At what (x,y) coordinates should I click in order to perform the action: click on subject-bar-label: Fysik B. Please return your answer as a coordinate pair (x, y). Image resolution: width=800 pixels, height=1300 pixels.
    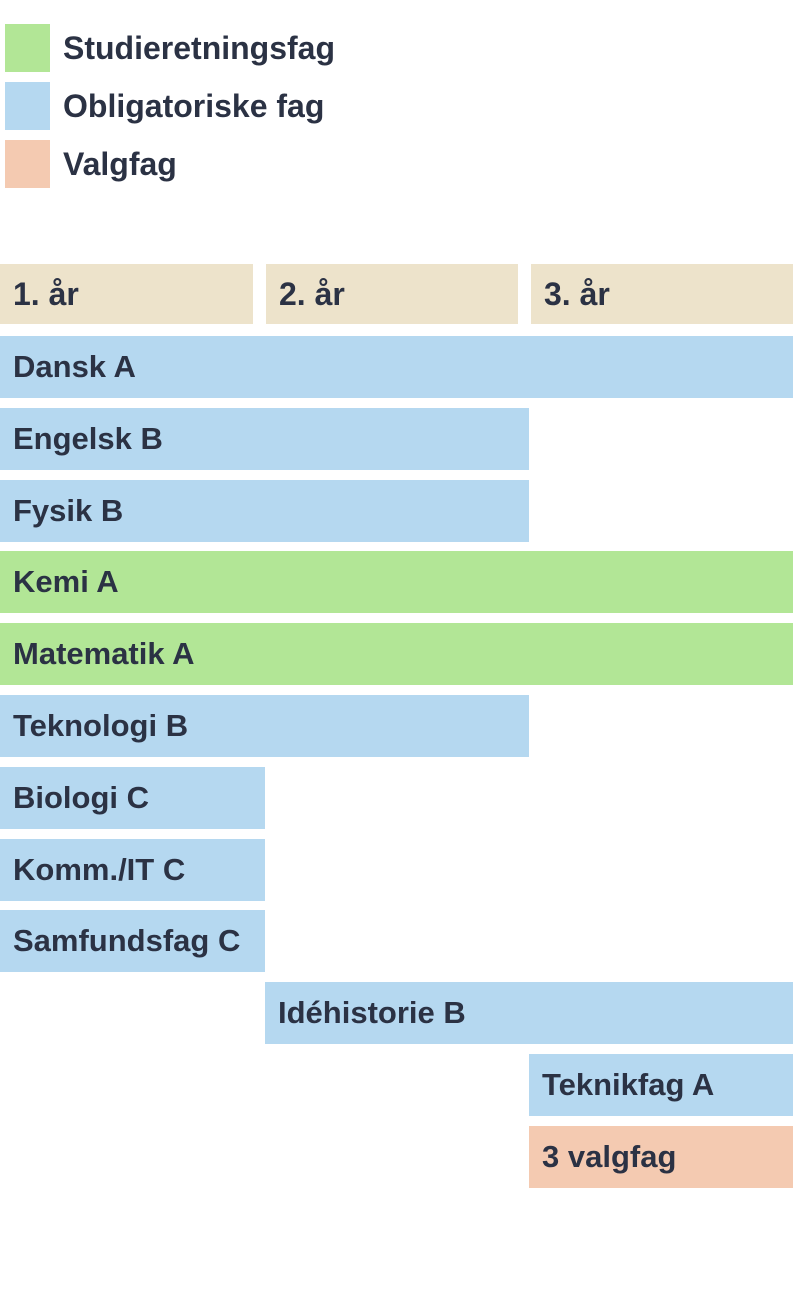
    Looking at the image, I should click on (68, 510).